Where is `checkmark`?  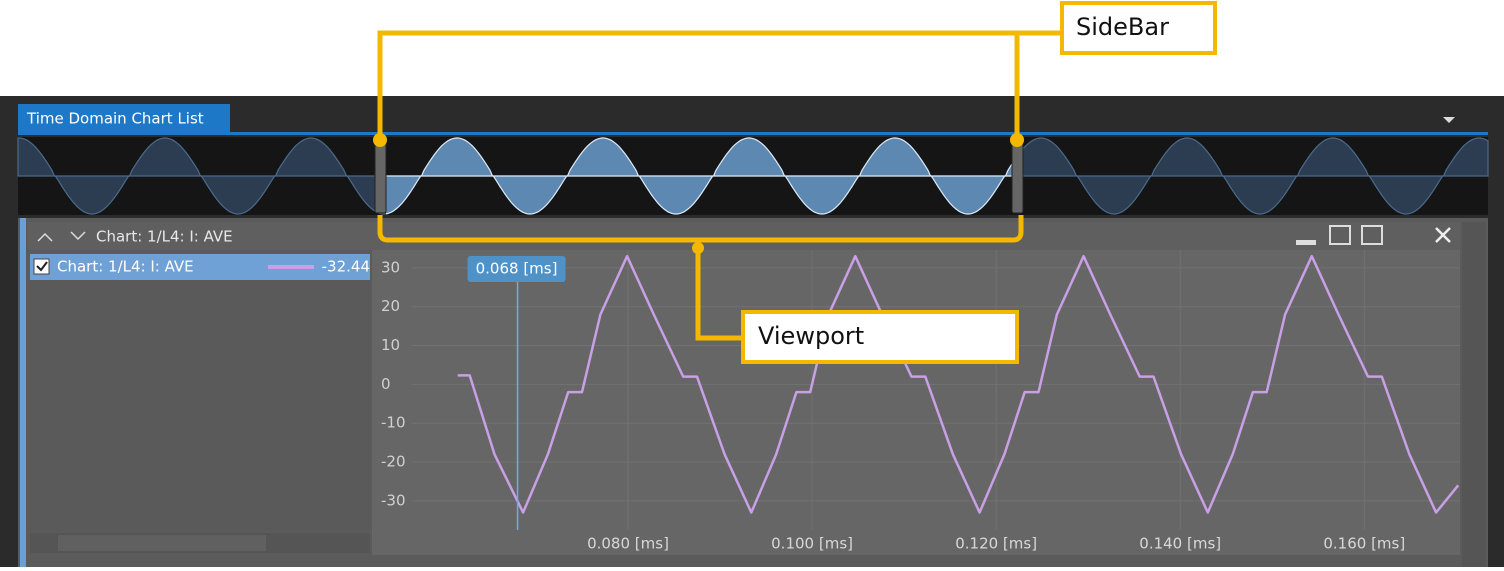
checkmark is located at coordinates (42, 266).